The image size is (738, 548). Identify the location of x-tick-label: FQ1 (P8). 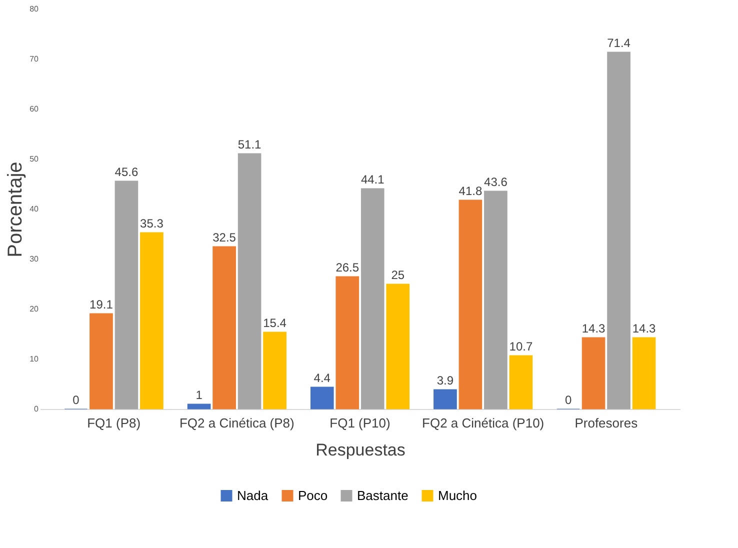
(114, 423).